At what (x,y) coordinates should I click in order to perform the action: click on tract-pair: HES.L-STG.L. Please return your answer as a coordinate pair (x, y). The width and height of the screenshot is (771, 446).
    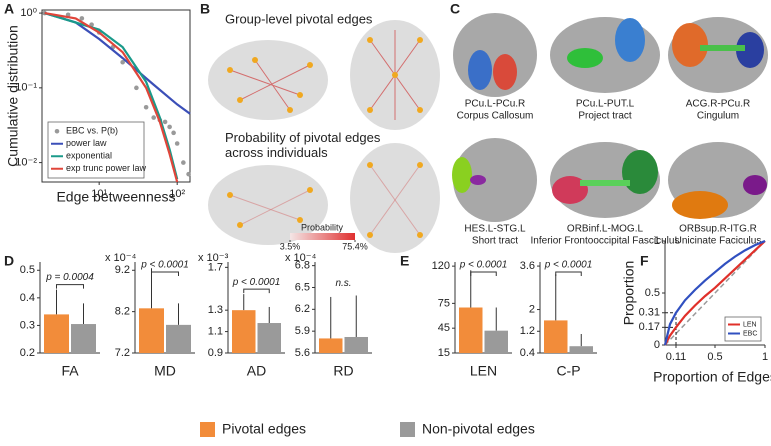
    Looking at the image, I should click on (495, 229).